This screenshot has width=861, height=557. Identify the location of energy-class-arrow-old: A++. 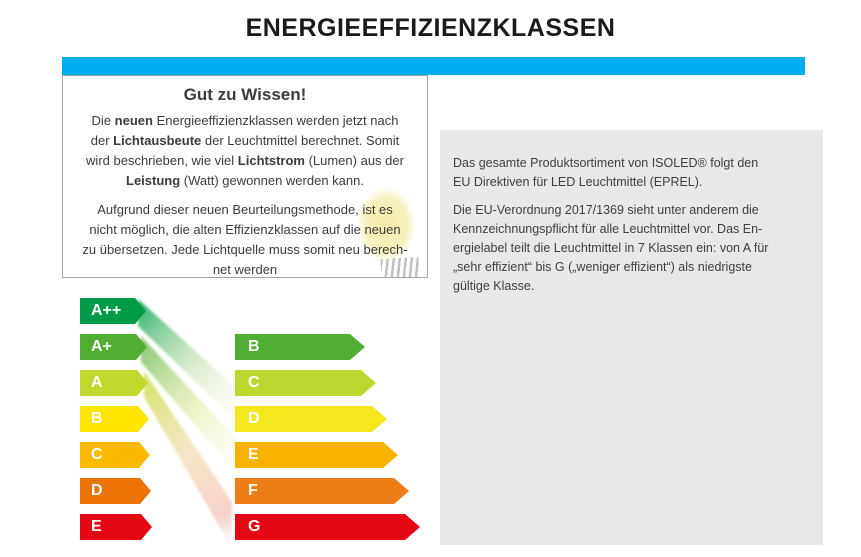
(113, 311).